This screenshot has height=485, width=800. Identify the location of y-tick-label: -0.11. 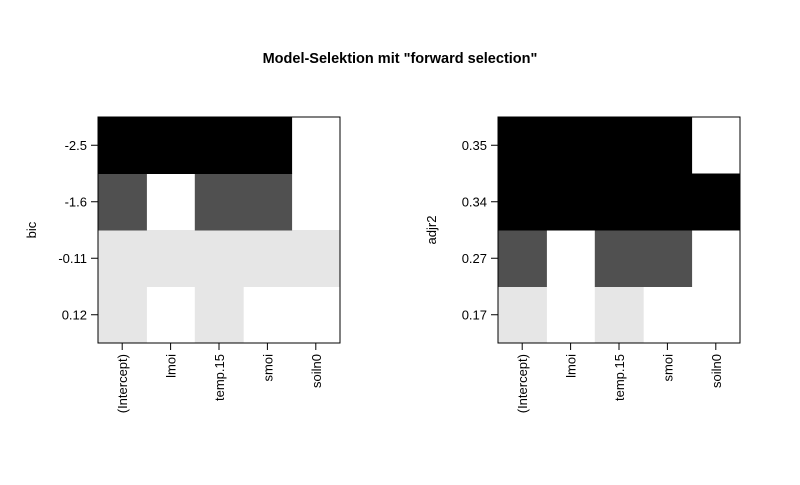
(72, 258).